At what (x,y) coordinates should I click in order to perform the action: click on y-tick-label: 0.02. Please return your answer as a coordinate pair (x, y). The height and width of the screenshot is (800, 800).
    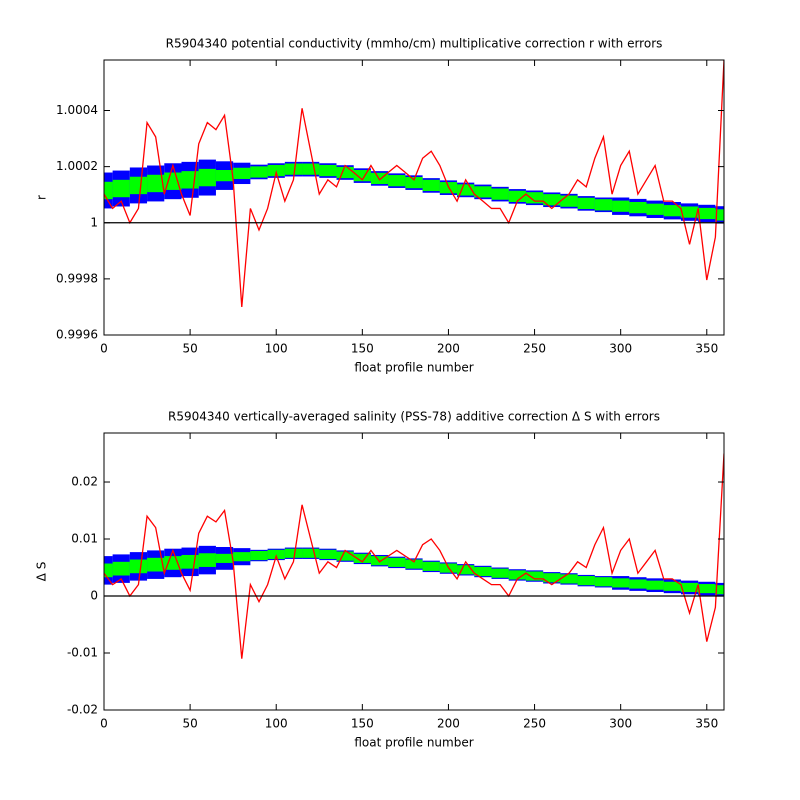
    Looking at the image, I should click on (84, 482).